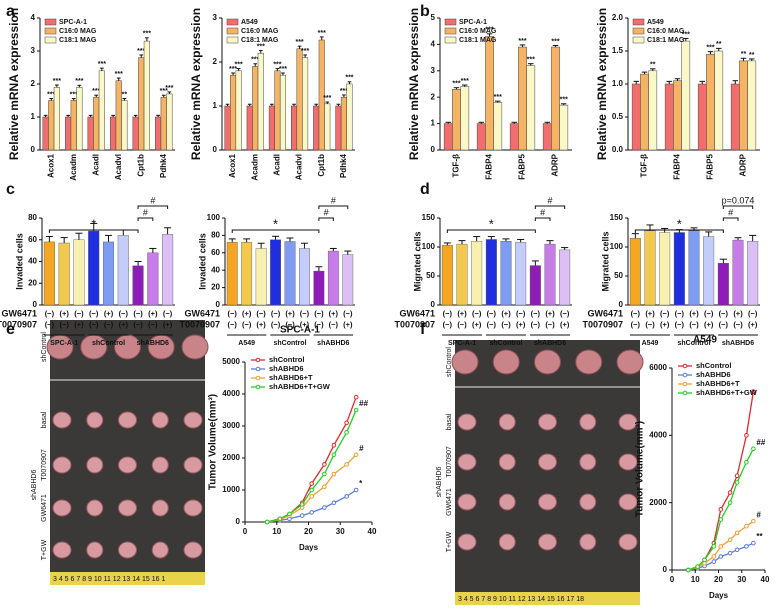 The height and width of the screenshot is (611, 779). What do you see at coordinates (289, 343) in the screenshot?
I see `group-label: shControl` at bounding box center [289, 343].